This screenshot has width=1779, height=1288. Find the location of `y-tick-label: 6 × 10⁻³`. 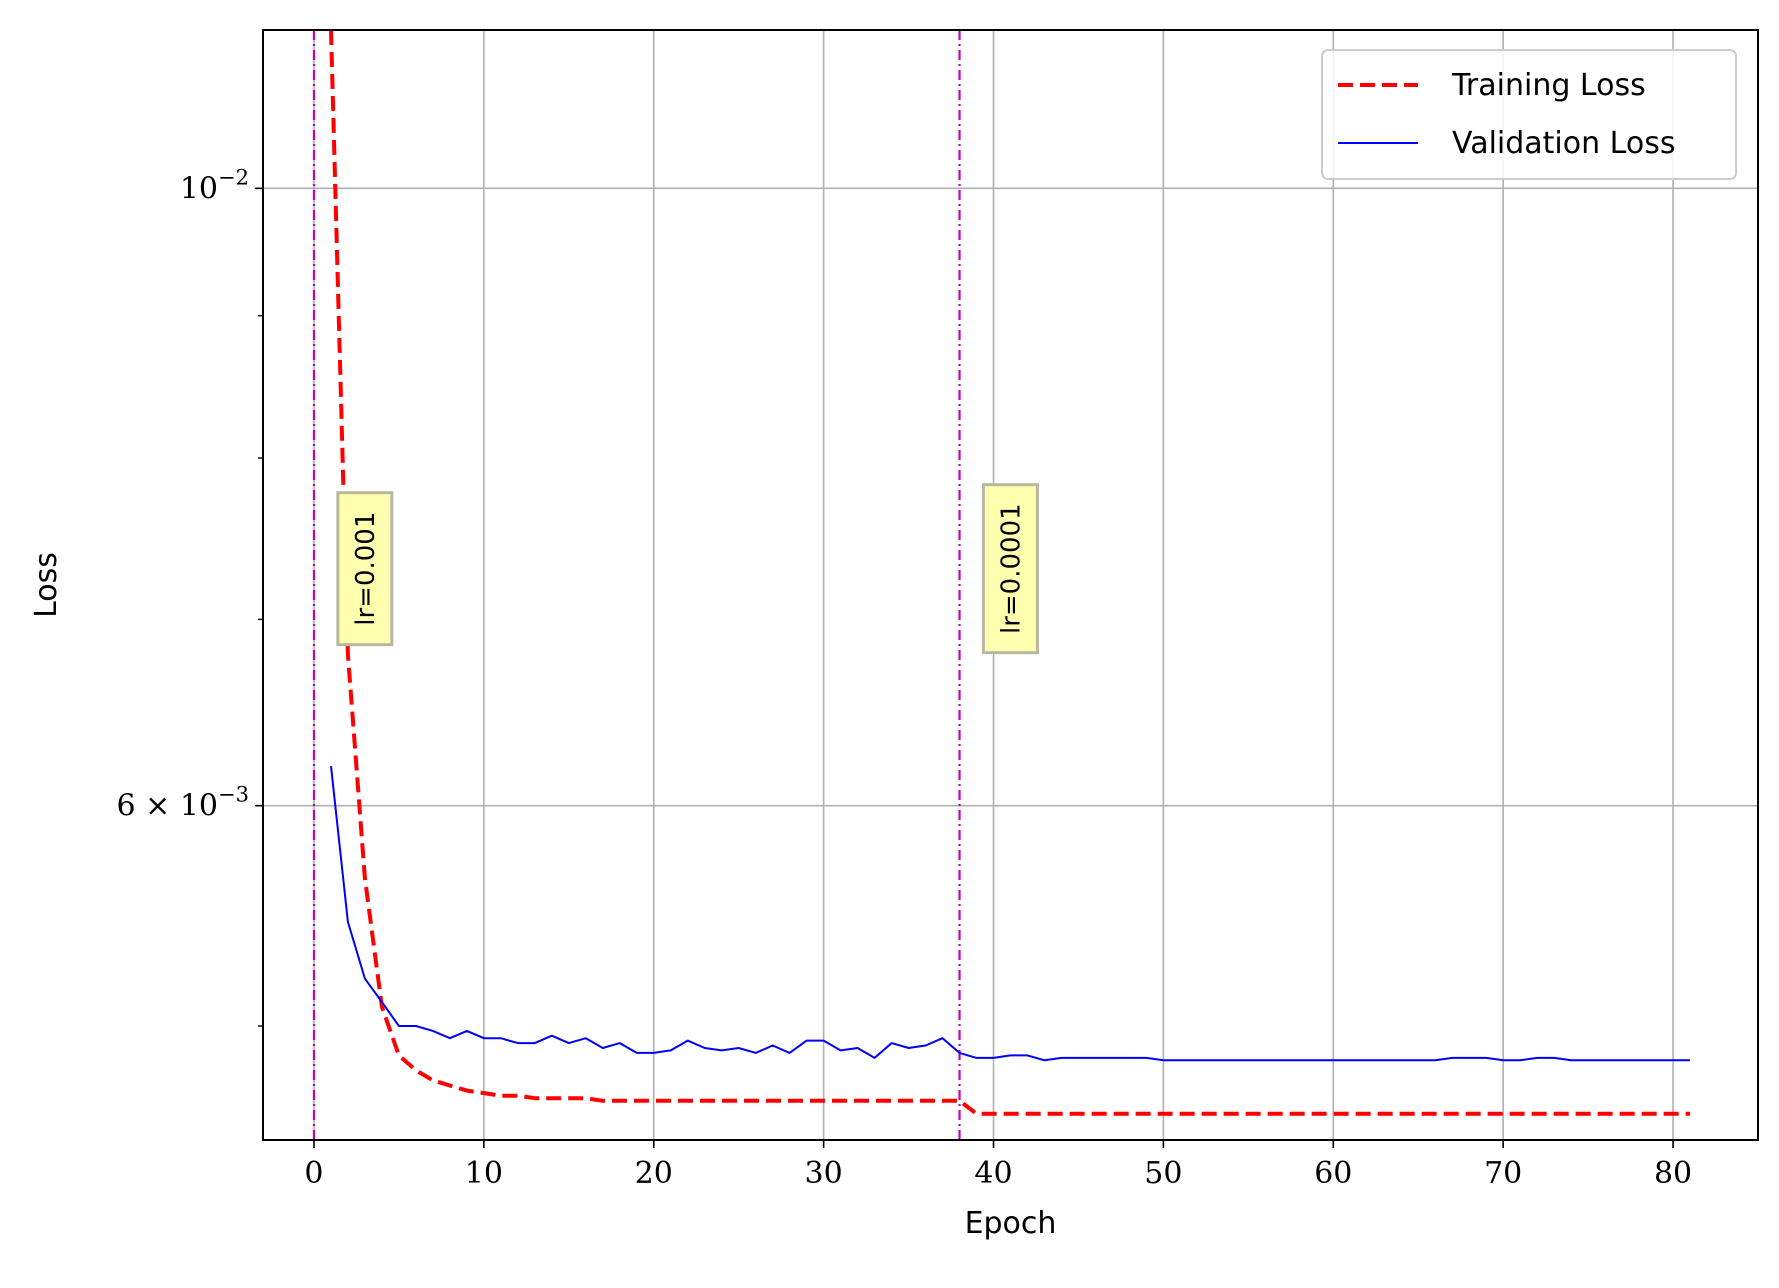

y-tick-label: 6 × 10⁻³ is located at coordinates (183, 803).